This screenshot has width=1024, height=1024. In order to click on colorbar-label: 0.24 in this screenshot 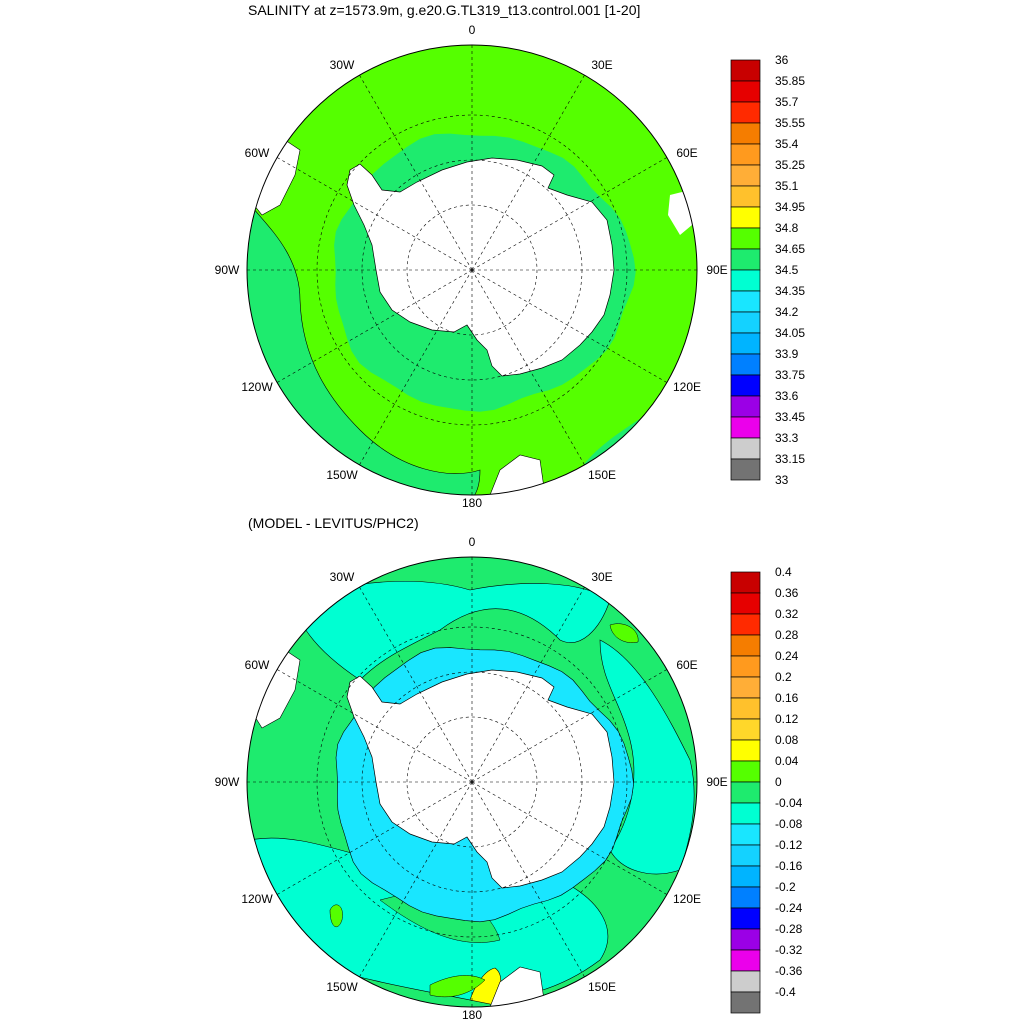, I will do `click(787, 656)`.